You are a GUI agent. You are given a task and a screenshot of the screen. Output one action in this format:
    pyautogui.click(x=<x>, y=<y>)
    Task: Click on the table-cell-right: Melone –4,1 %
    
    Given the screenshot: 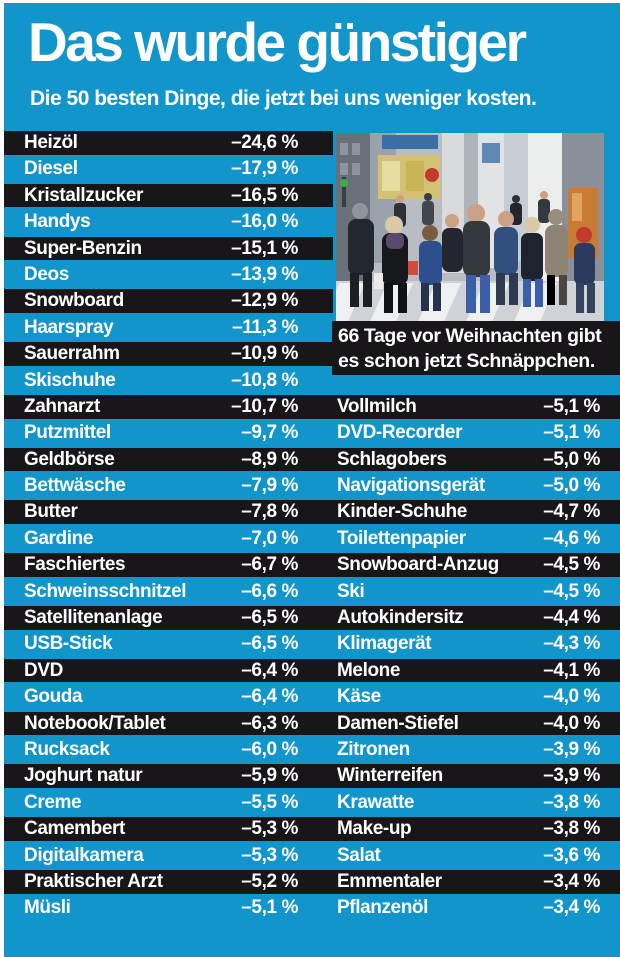 What is the action you would take?
    pyautogui.click(x=468, y=671)
    